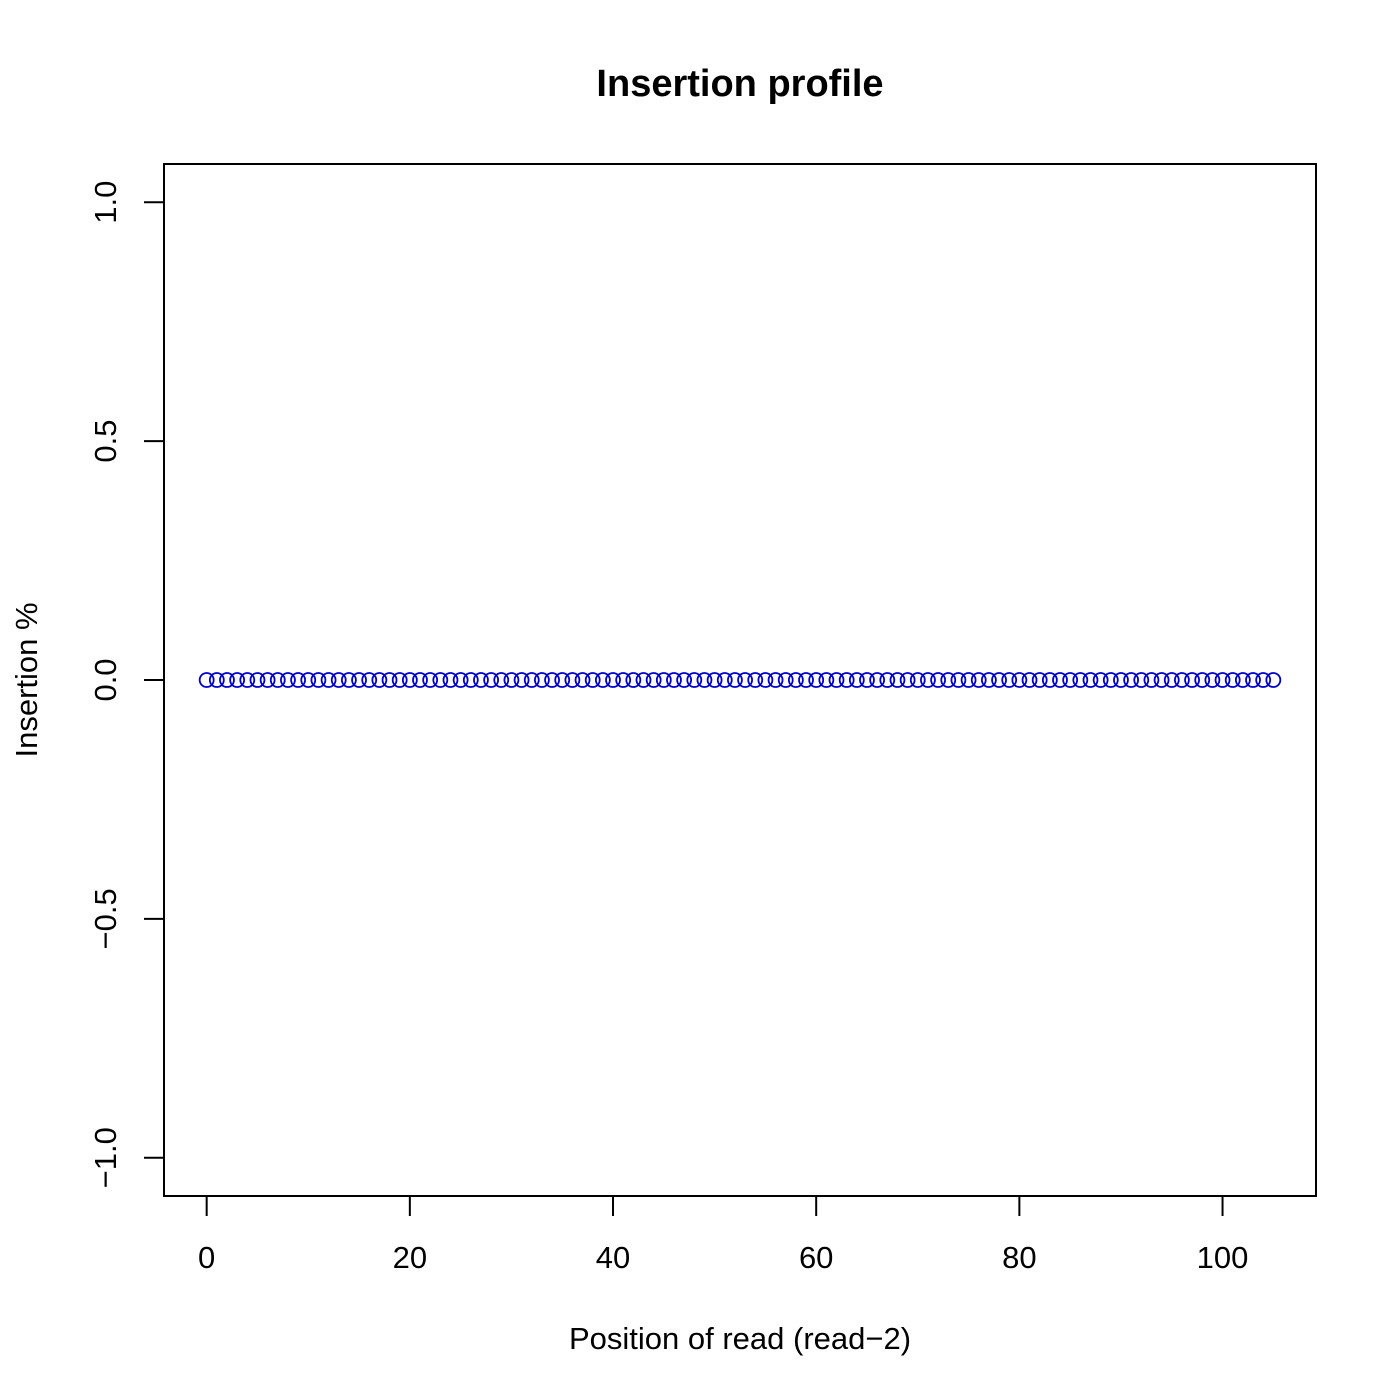 This screenshot has width=1400, height=1400. What do you see at coordinates (105, 441) in the screenshot?
I see `y-tick-label: 0.5` at bounding box center [105, 441].